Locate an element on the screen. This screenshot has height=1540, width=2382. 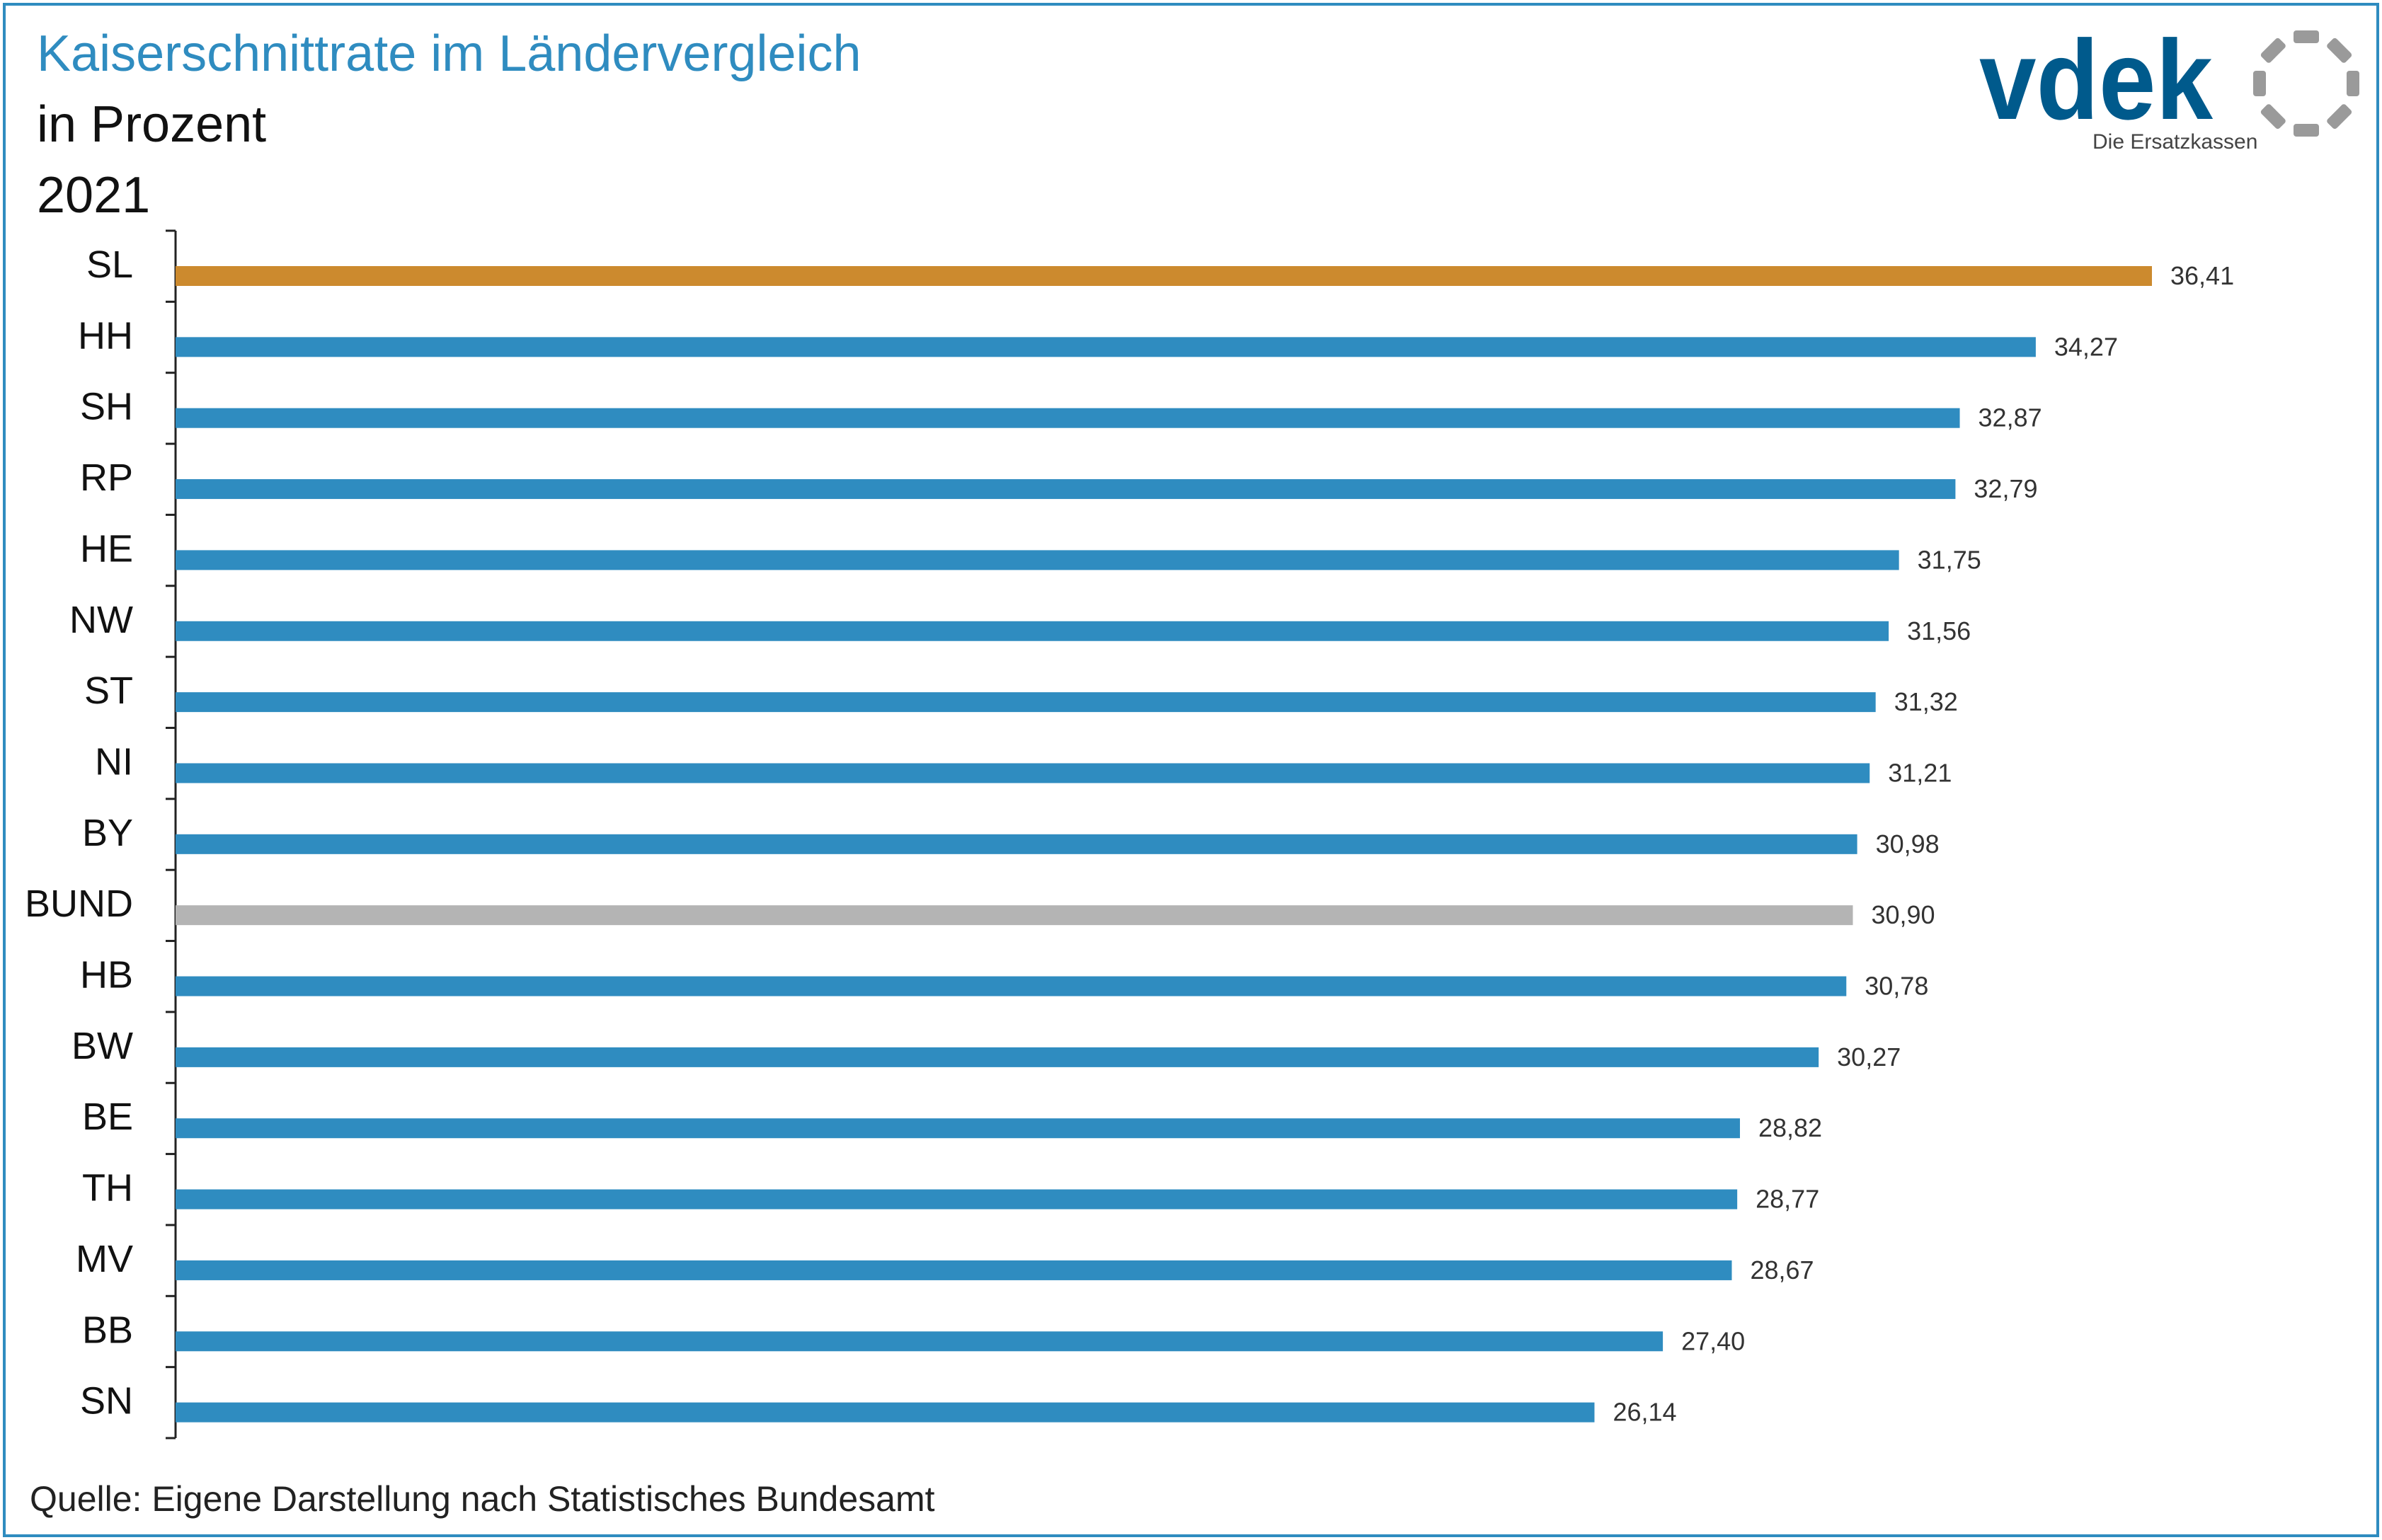
bar-nw is located at coordinates (1033, 631).